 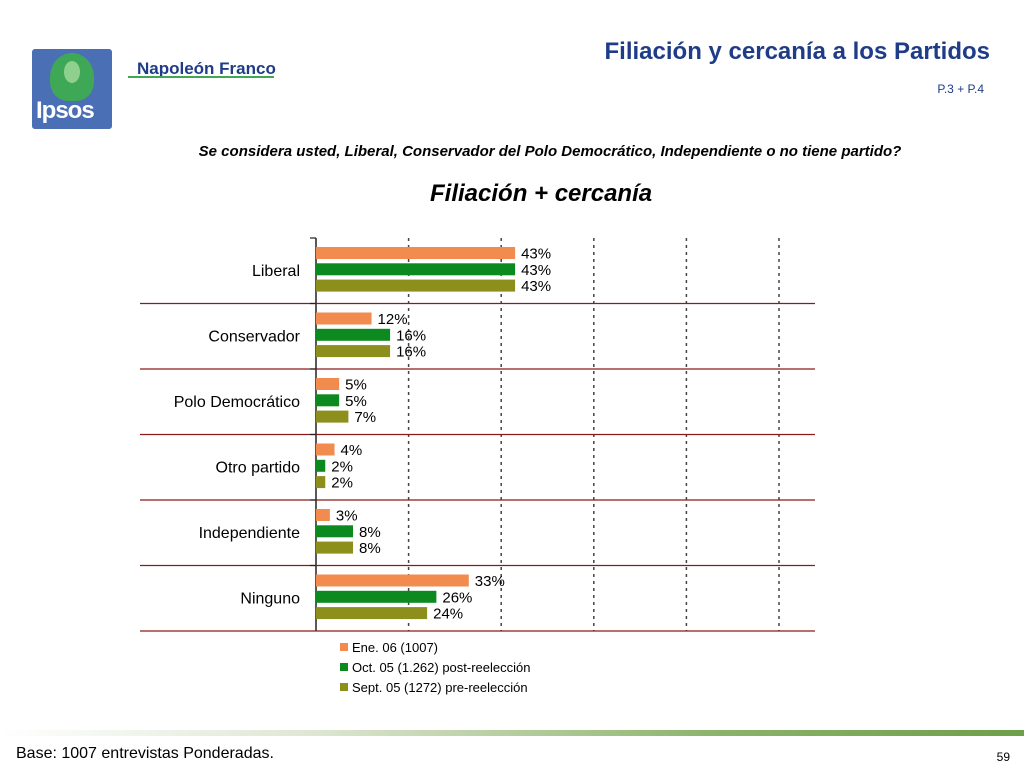 What do you see at coordinates (448, 614) in the screenshot?
I see `data-label-5-2: 24%` at bounding box center [448, 614].